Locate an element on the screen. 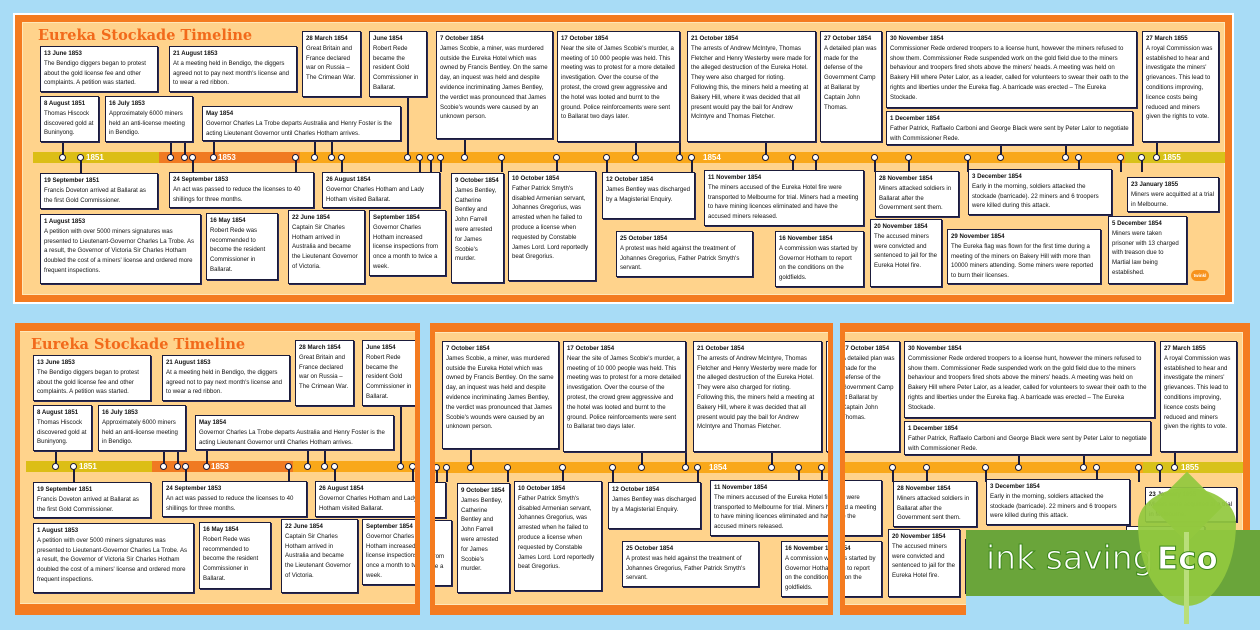 The height and width of the screenshot is (630, 1260). event-date: 13 June 1853 is located at coordinates (56, 362).